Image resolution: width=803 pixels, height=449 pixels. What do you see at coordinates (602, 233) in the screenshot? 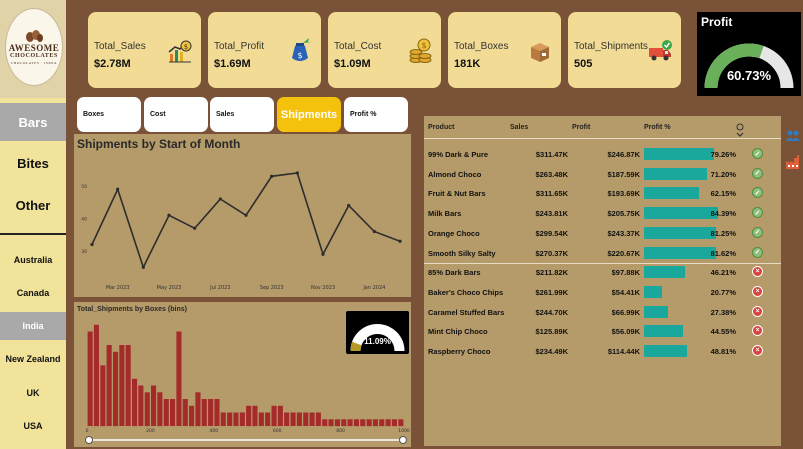
I see `table-row: Orange Choco $299.54K $243.37K 81.25% ✓` at bounding box center [602, 233].